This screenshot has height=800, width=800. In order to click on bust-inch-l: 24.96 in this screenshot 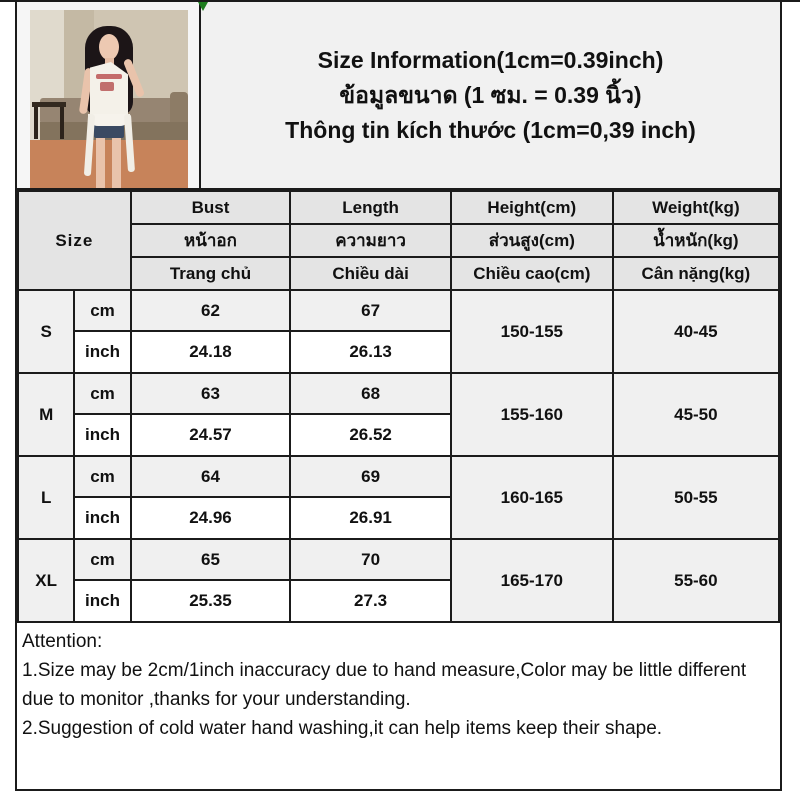, I will do `click(210, 518)`.